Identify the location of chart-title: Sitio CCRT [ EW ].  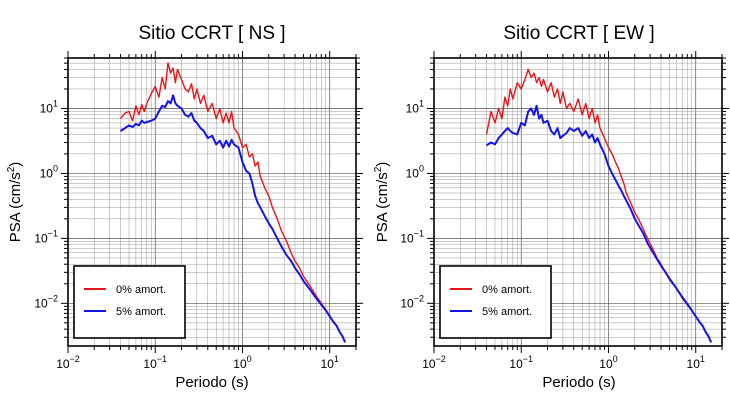
(578, 33).